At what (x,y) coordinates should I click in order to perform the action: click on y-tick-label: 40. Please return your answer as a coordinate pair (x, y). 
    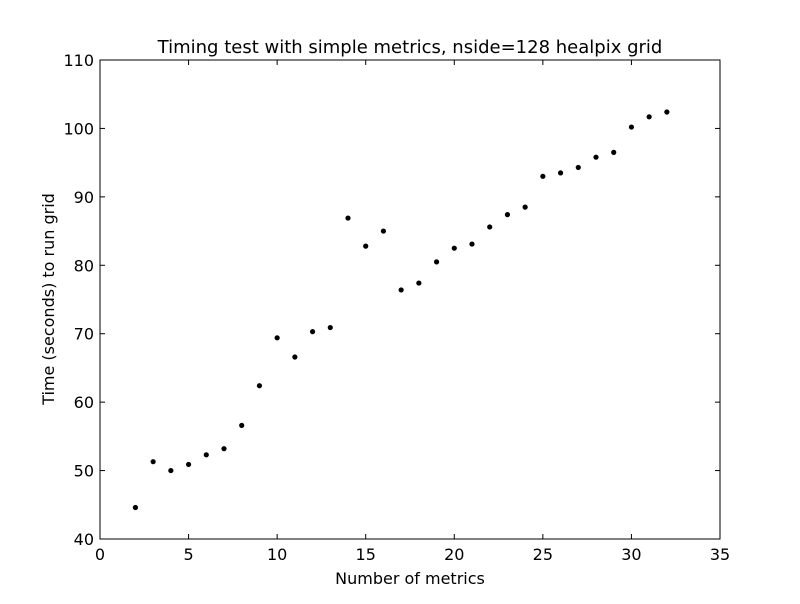
    Looking at the image, I should click on (84, 539).